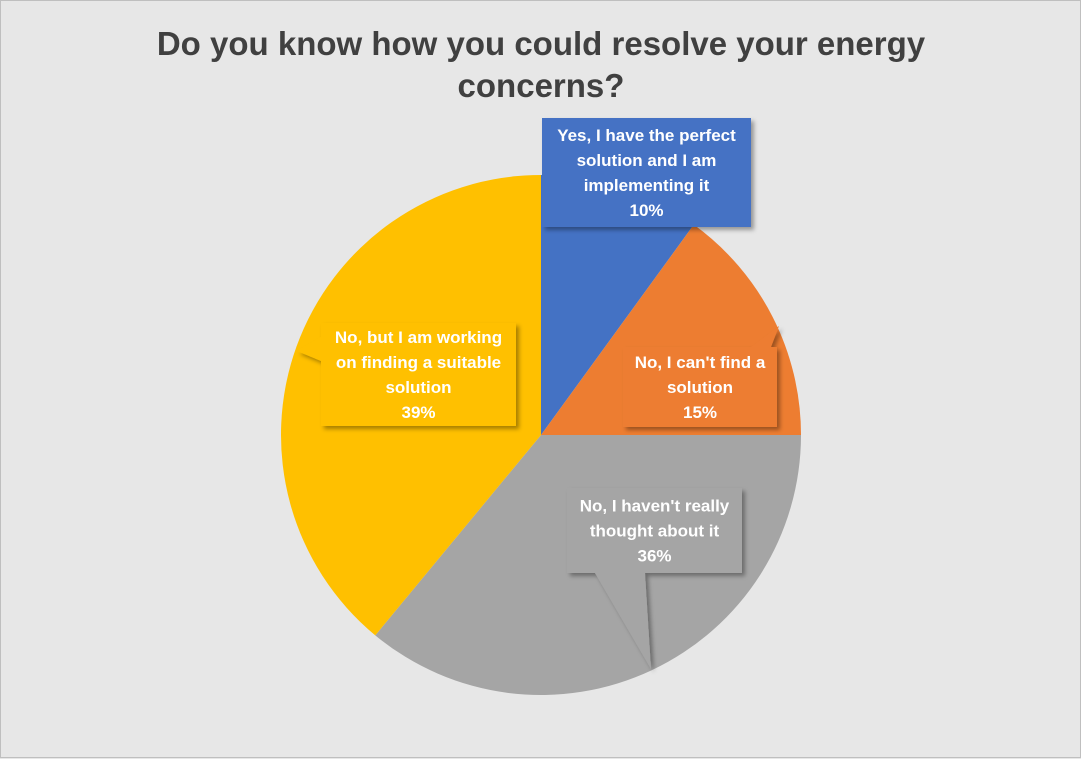 Image resolution: width=1081 pixels, height=759 pixels. Describe the element at coordinates (646, 135) in the screenshot. I see `data-label-text: Yes, I have the perfect` at that location.